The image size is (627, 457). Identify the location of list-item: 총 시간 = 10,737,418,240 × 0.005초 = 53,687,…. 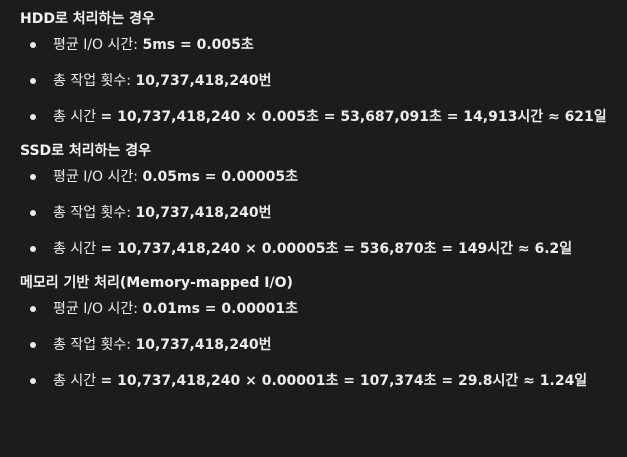
(323, 117).